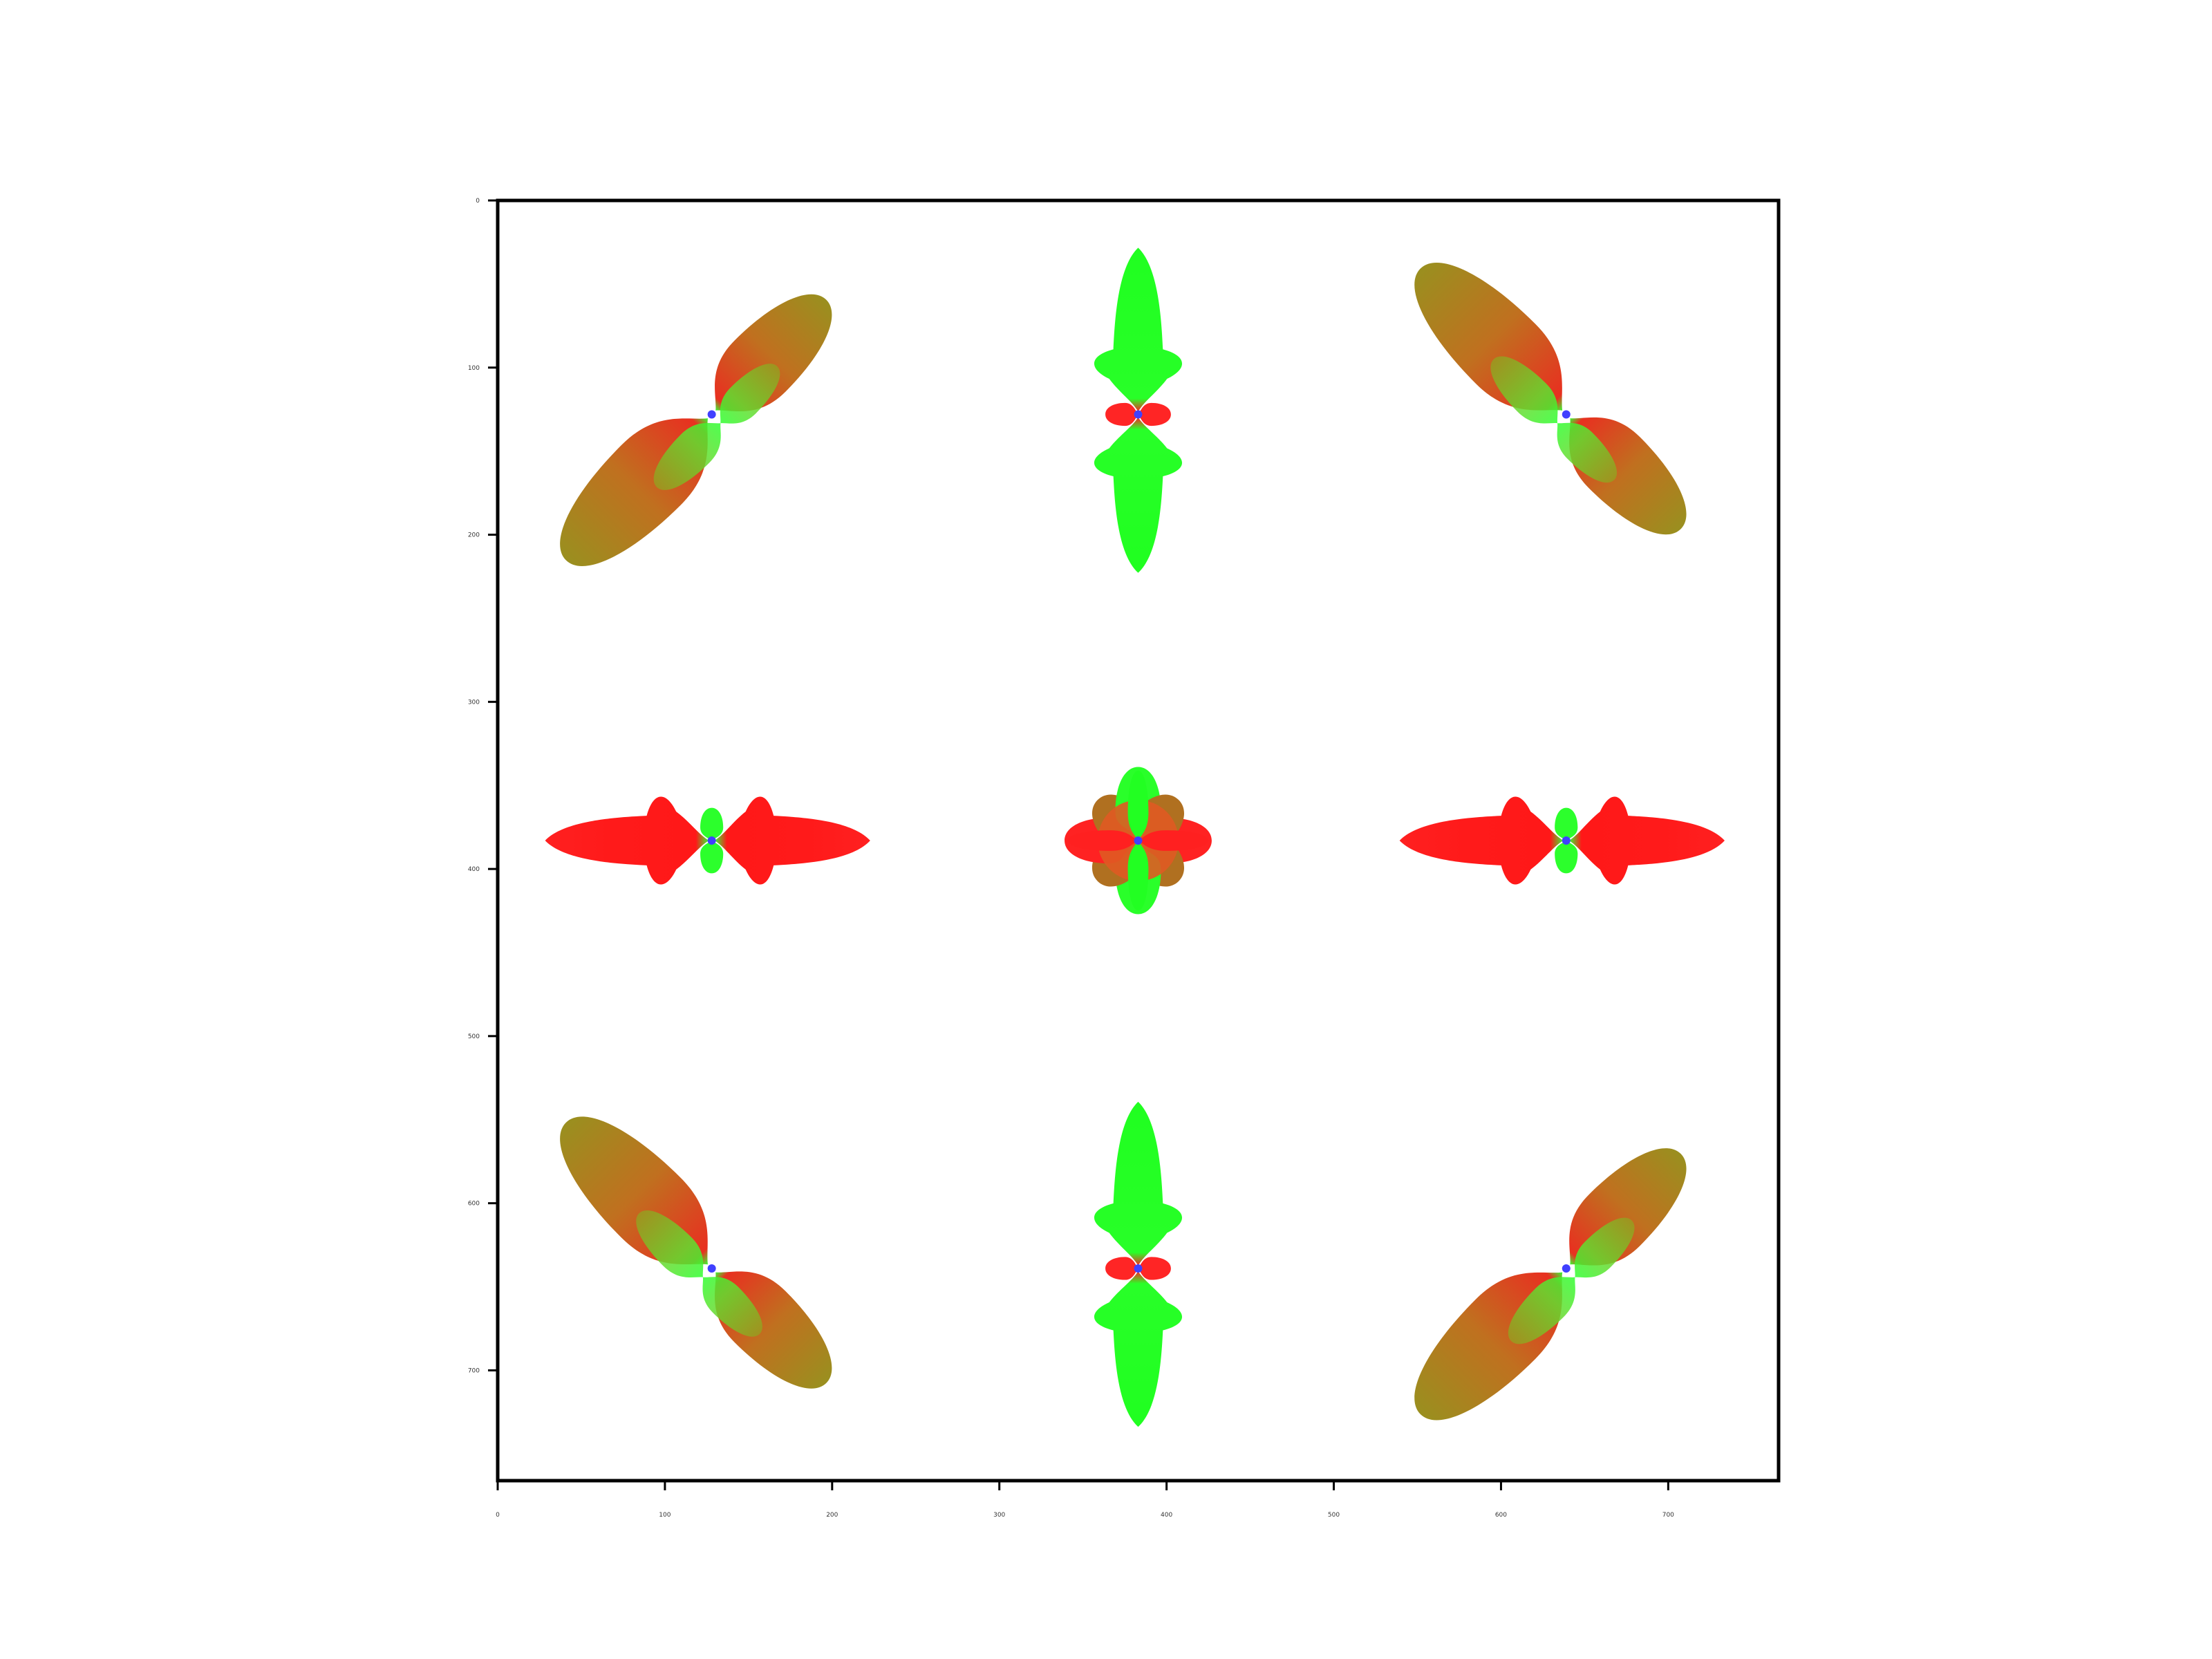  What do you see at coordinates (498, 1516) in the screenshot?
I see `x-tick-label: 0` at bounding box center [498, 1516].